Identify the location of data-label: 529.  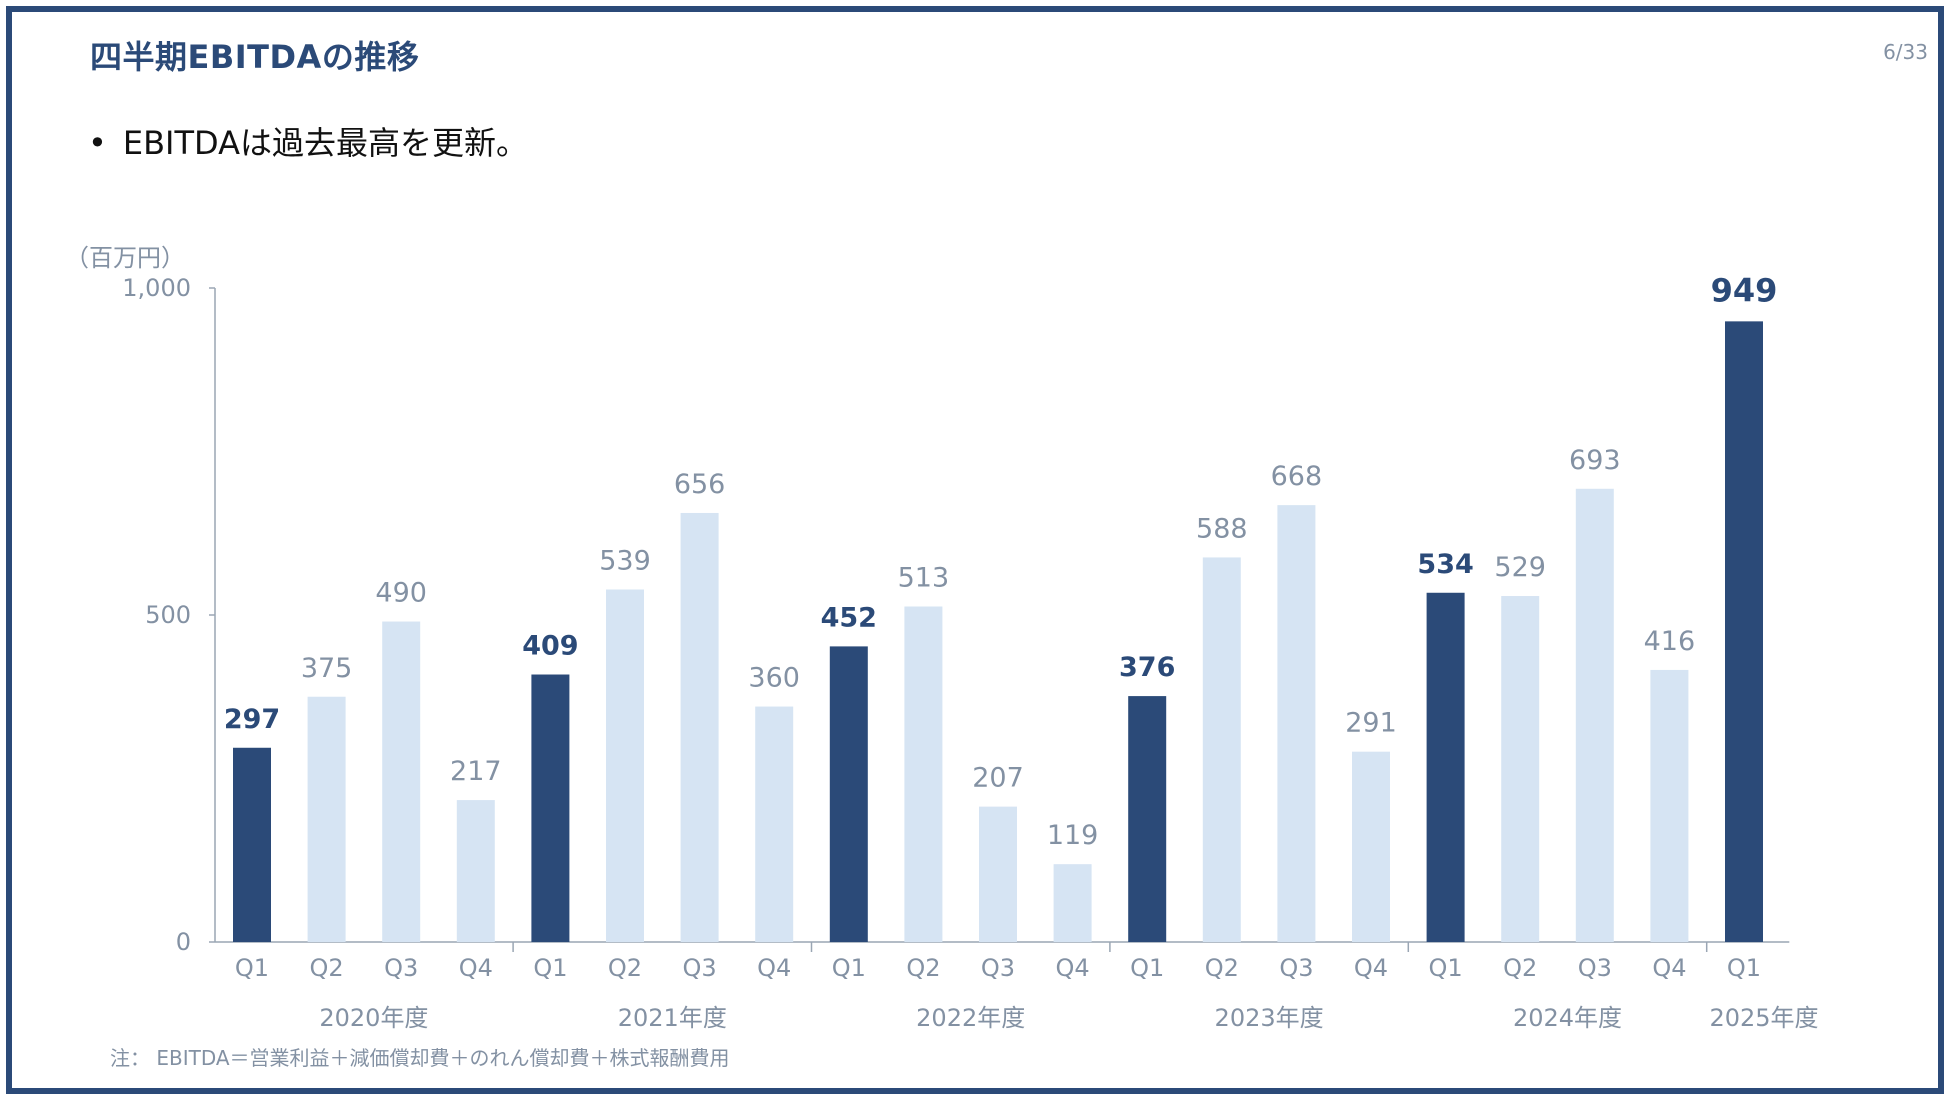
(1520, 567).